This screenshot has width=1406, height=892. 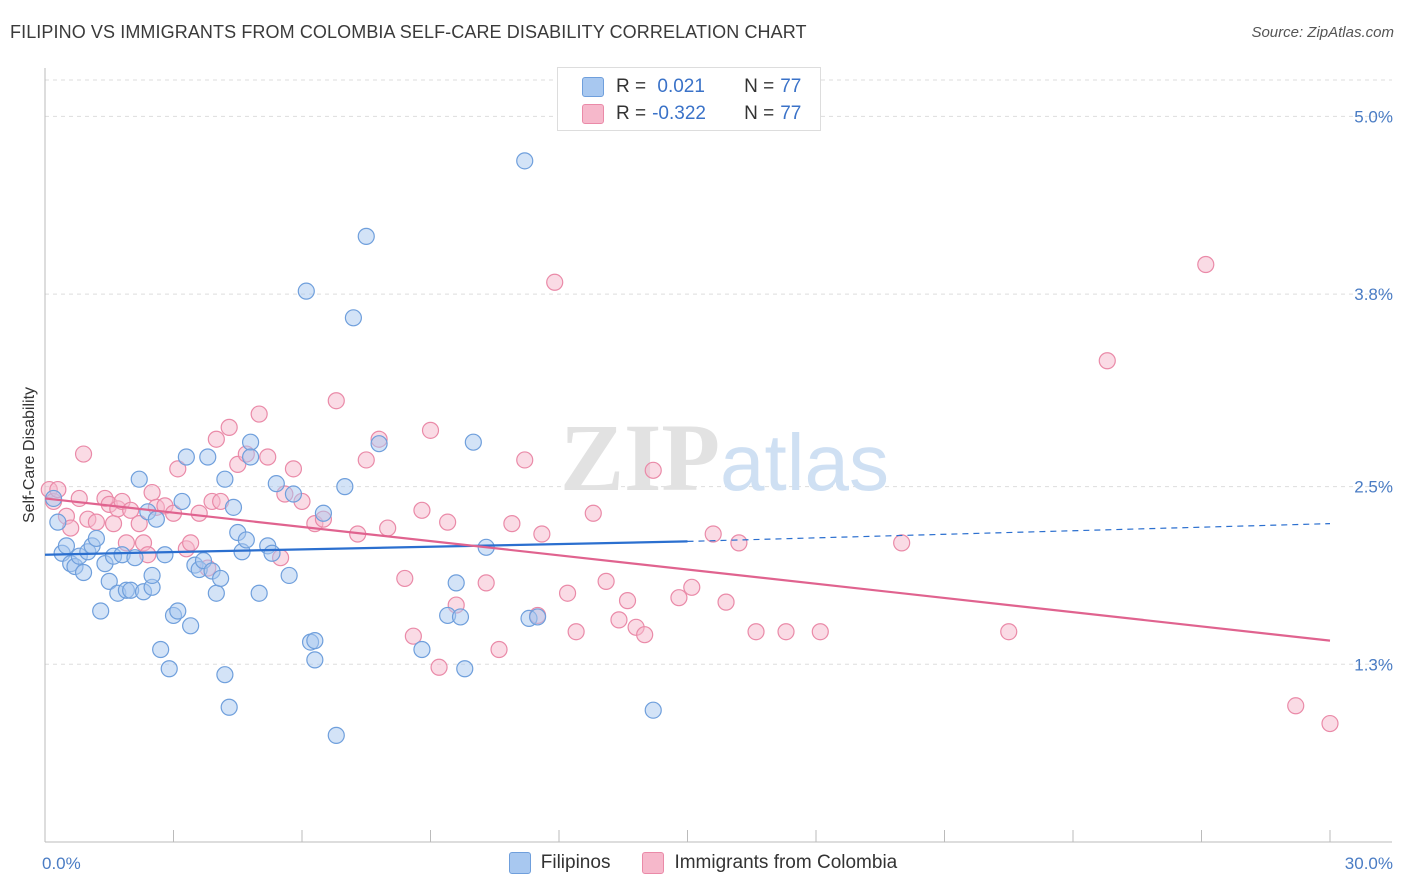 I want to click on colombia-trend-line, so click(x=687, y=569).